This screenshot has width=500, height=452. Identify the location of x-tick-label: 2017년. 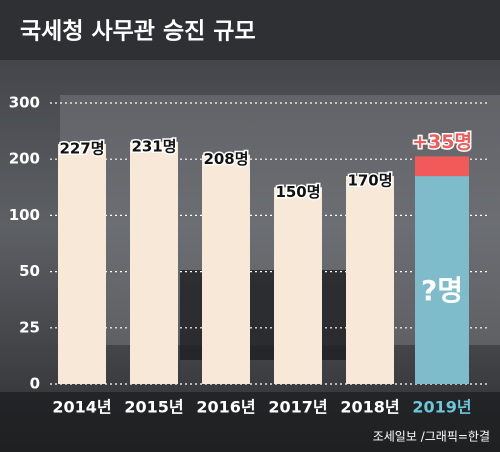
(297, 407).